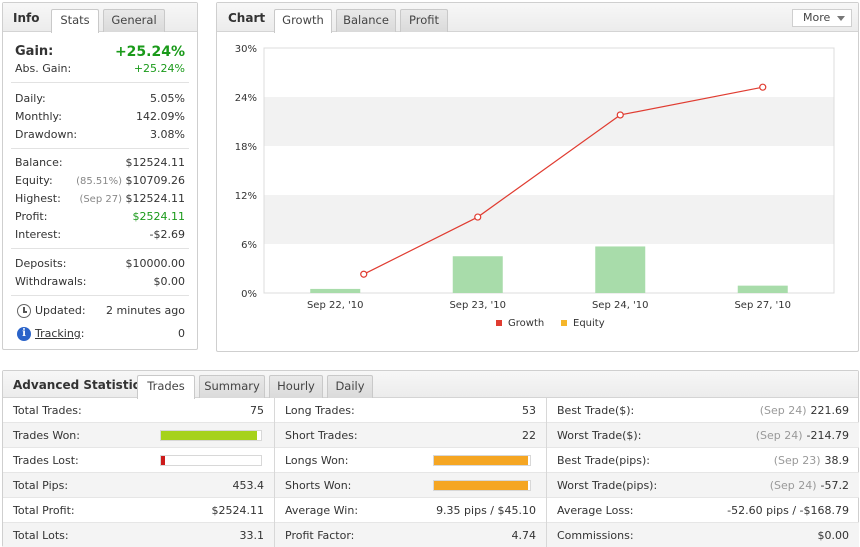 The image size is (860, 547). Describe the element at coordinates (321, 435) in the screenshot. I see `stat-label: Short Trades:` at that location.